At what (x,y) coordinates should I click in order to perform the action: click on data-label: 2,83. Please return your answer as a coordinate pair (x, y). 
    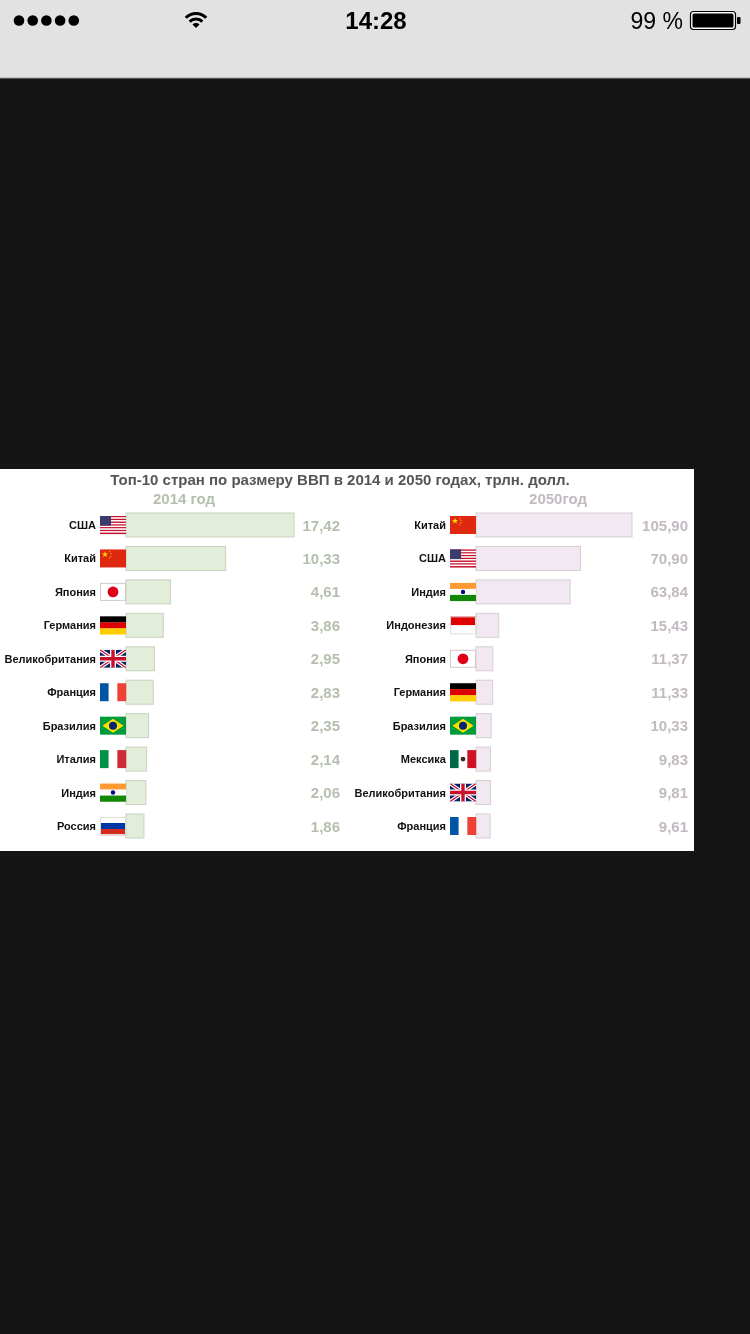
    Looking at the image, I should click on (325, 692).